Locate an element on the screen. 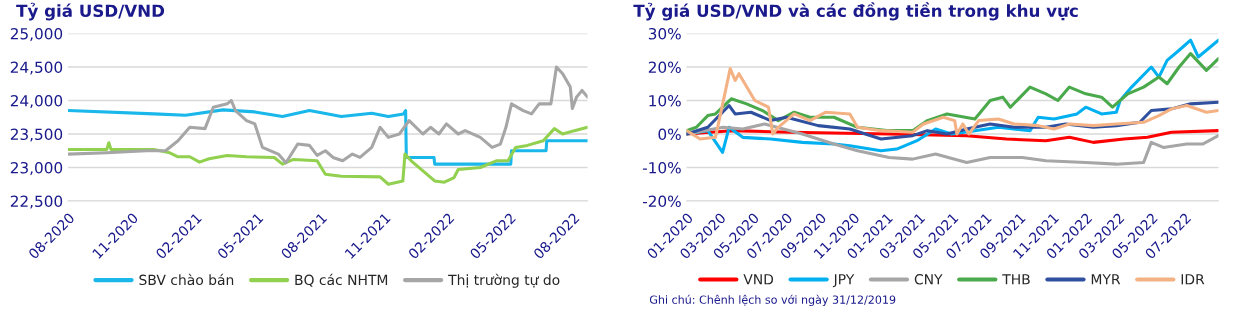 This screenshot has height=335, width=1237. y-tick-label: -10% is located at coordinates (661, 167).